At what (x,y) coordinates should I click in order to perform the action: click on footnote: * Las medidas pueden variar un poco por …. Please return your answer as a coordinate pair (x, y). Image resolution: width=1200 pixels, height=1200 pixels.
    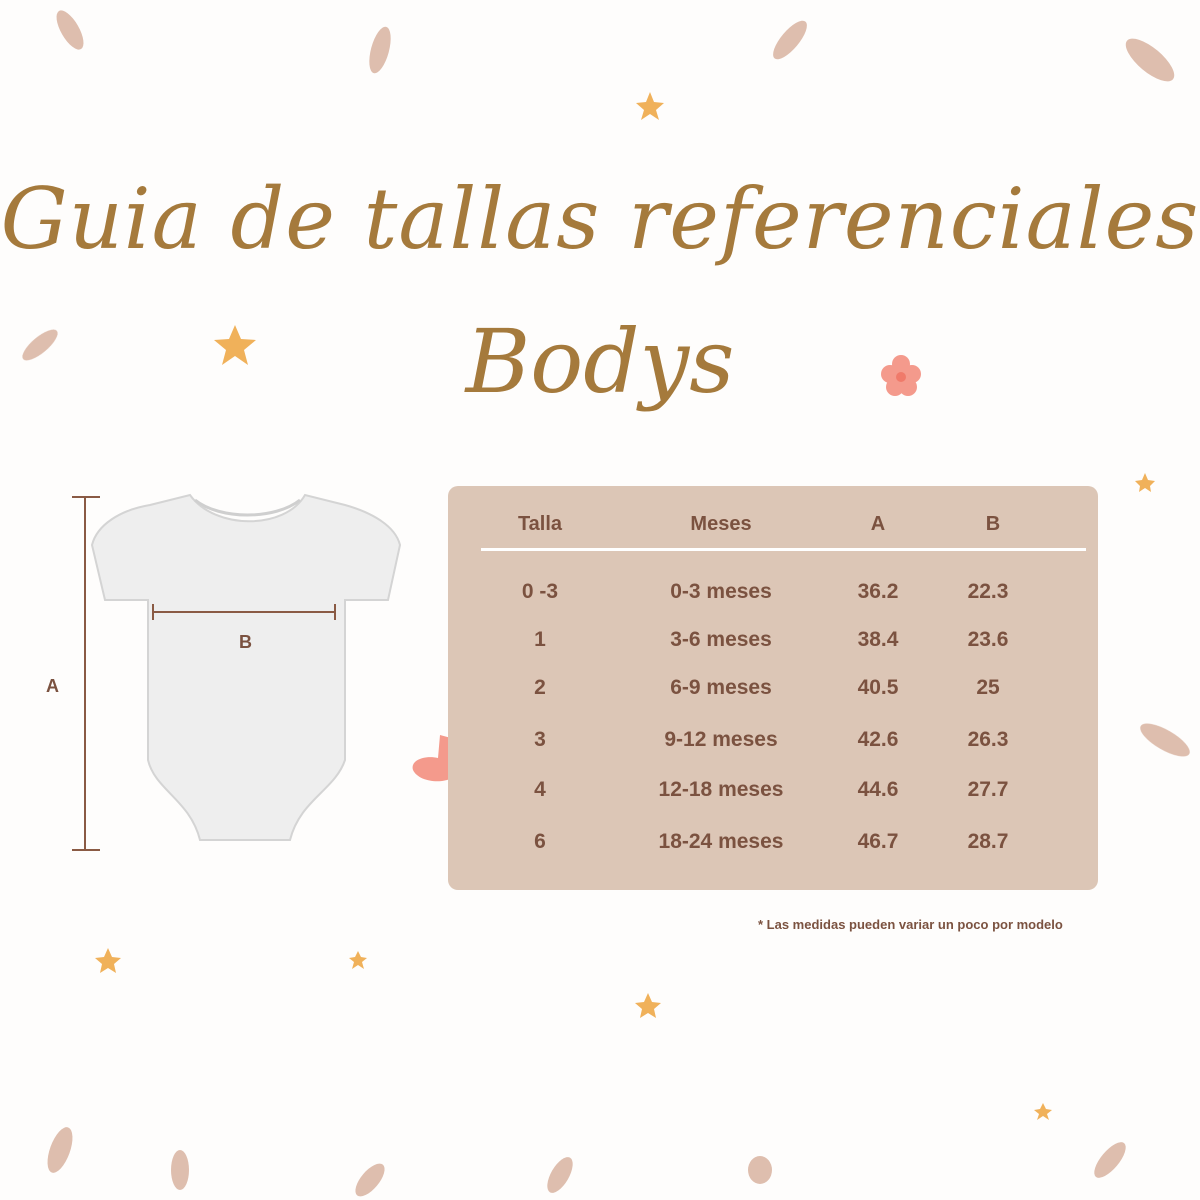
    Looking at the image, I should click on (910, 924).